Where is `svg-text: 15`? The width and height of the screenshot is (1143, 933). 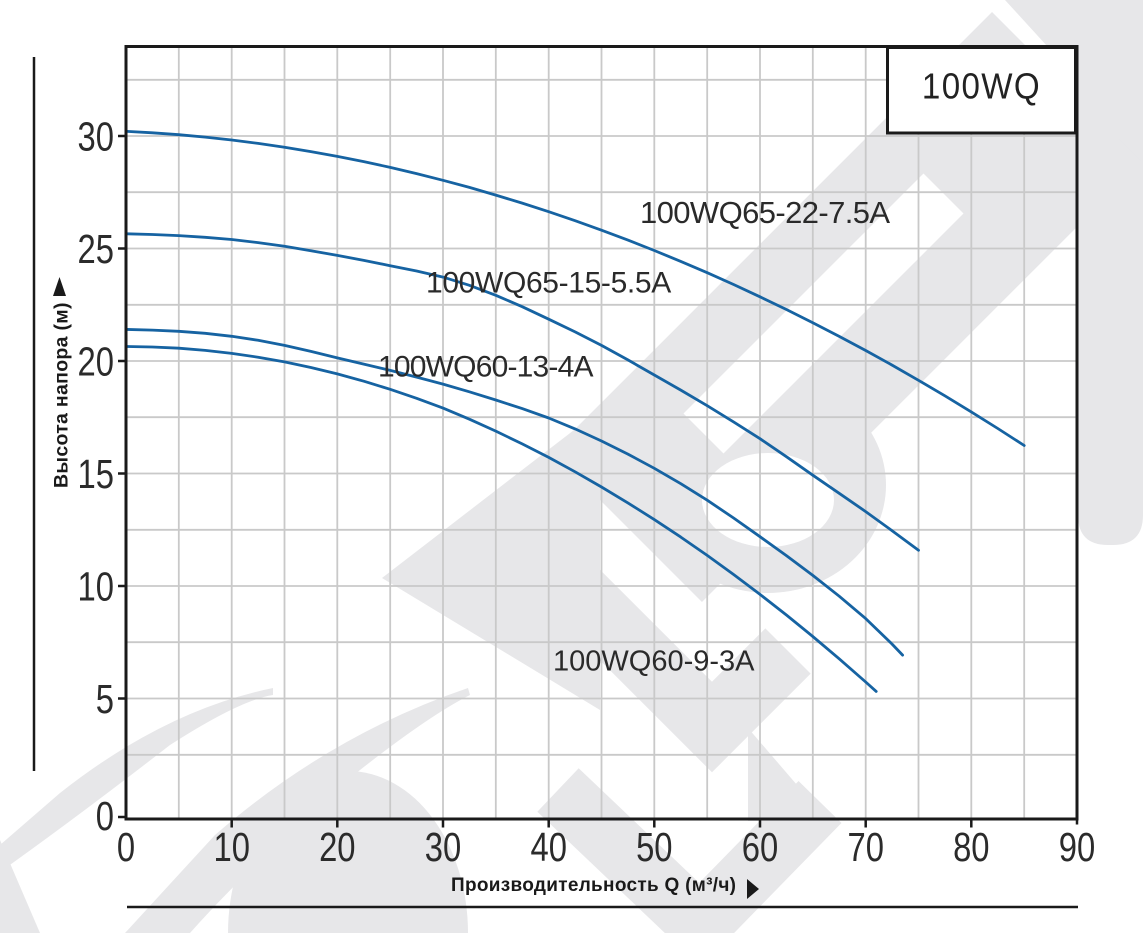 svg-text: 15 is located at coordinates (96, 473).